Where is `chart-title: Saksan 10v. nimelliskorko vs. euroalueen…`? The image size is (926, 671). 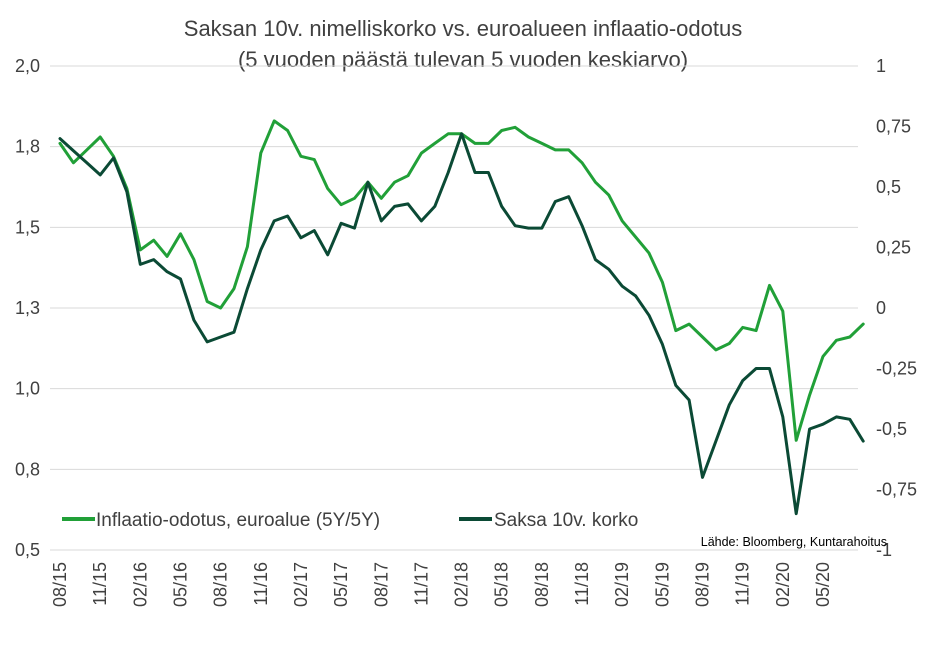
chart-title: Saksan 10v. nimelliskorko vs. euroalueen… is located at coordinates (463, 28).